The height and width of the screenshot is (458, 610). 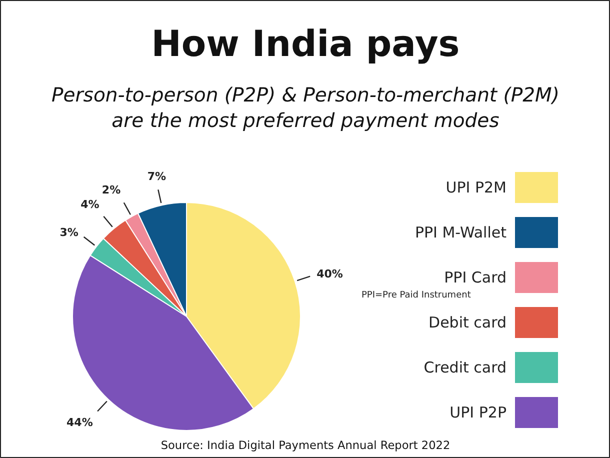 I want to click on legend-label: UPI P2P, so click(x=478, y=413).